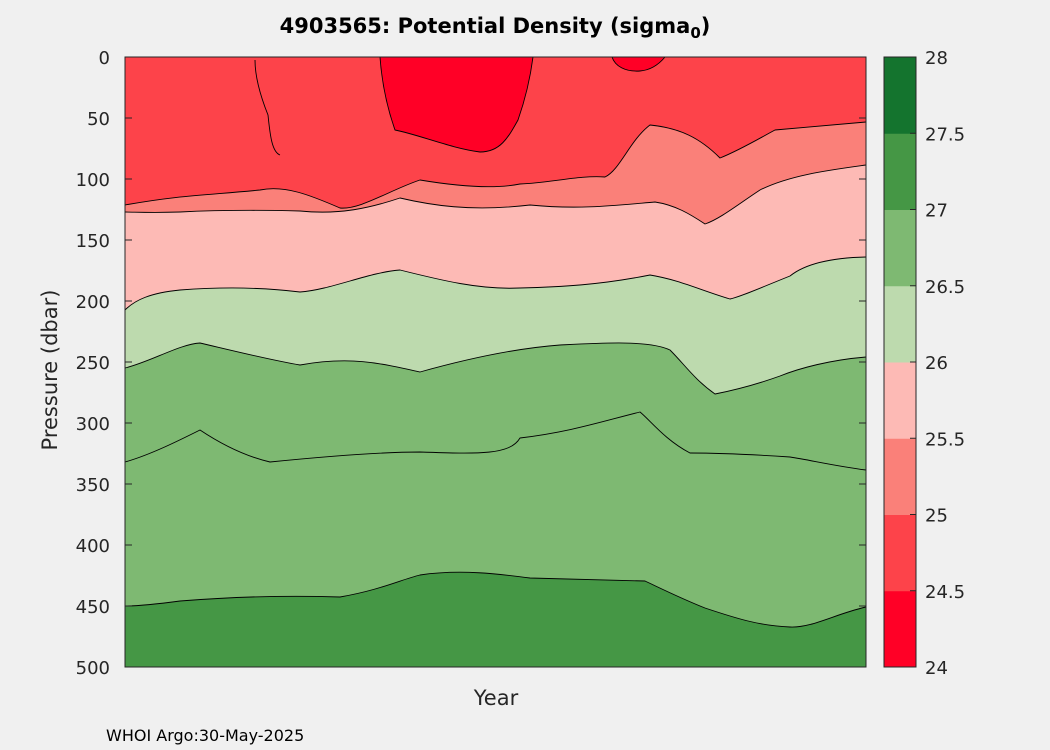 The height and width of the screenshot is (750, 1050). What do you see at coordinates (924, 363) in the screenshot?
I see `colorbar: 24 24.5 25 25.5 26 26.5 27 27.5 28` at bounding box center [924, 363].